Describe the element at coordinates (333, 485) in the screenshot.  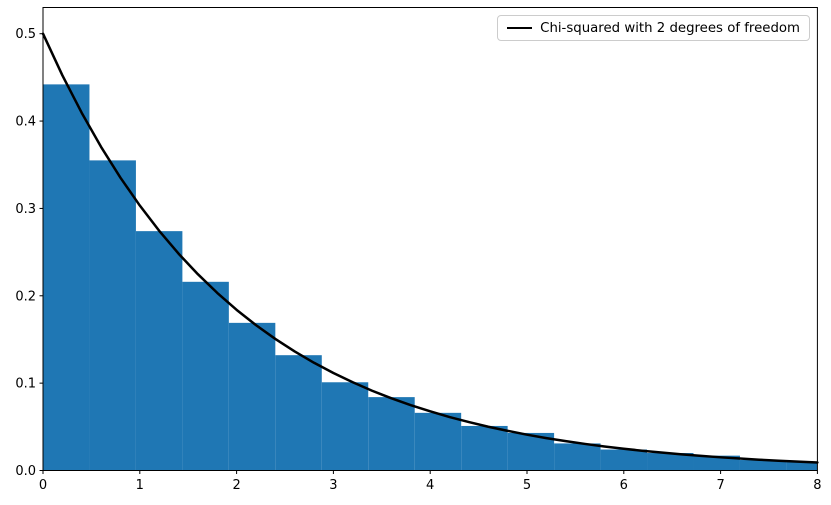
I see `x-tick-label: 3` at that location.